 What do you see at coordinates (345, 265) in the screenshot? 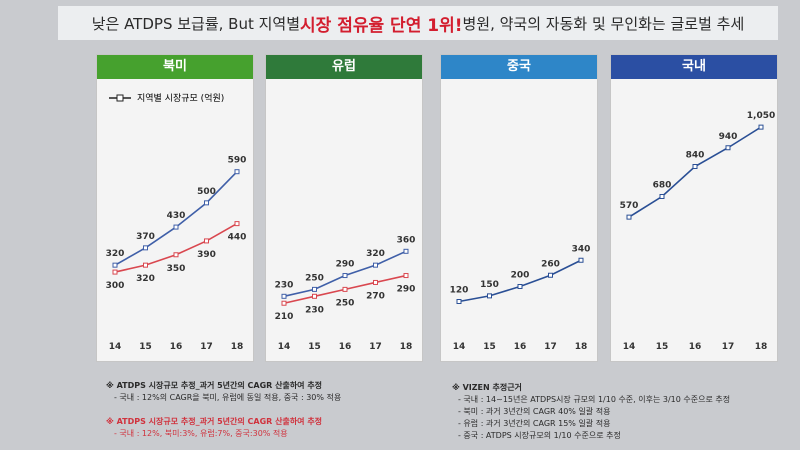
I see `data-label: 290` at bounding box center [345, 265].